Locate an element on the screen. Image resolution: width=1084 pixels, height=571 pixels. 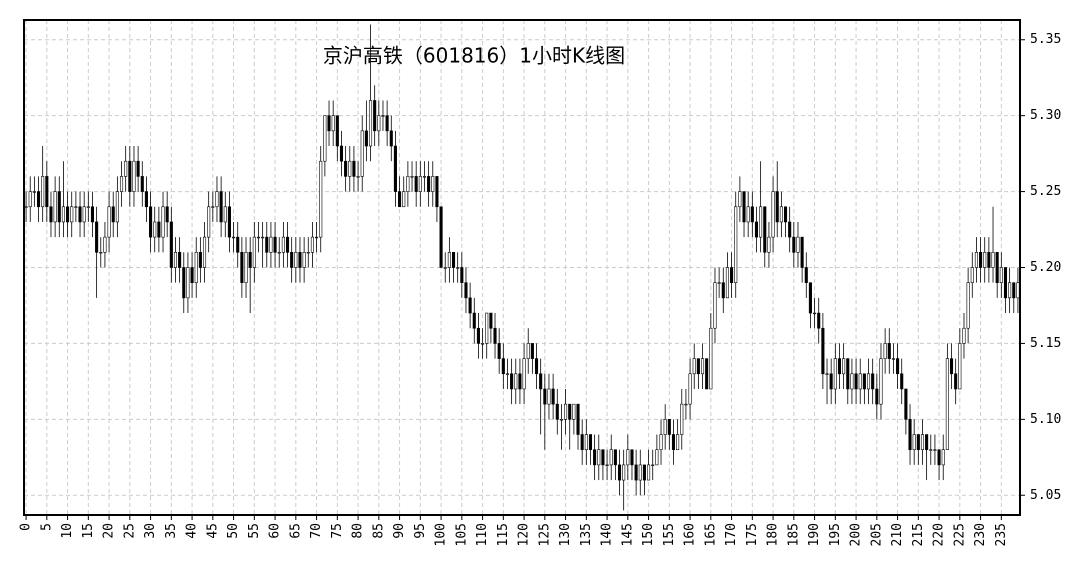
x-tick-label: 25 is located at coordinates (129, 531).